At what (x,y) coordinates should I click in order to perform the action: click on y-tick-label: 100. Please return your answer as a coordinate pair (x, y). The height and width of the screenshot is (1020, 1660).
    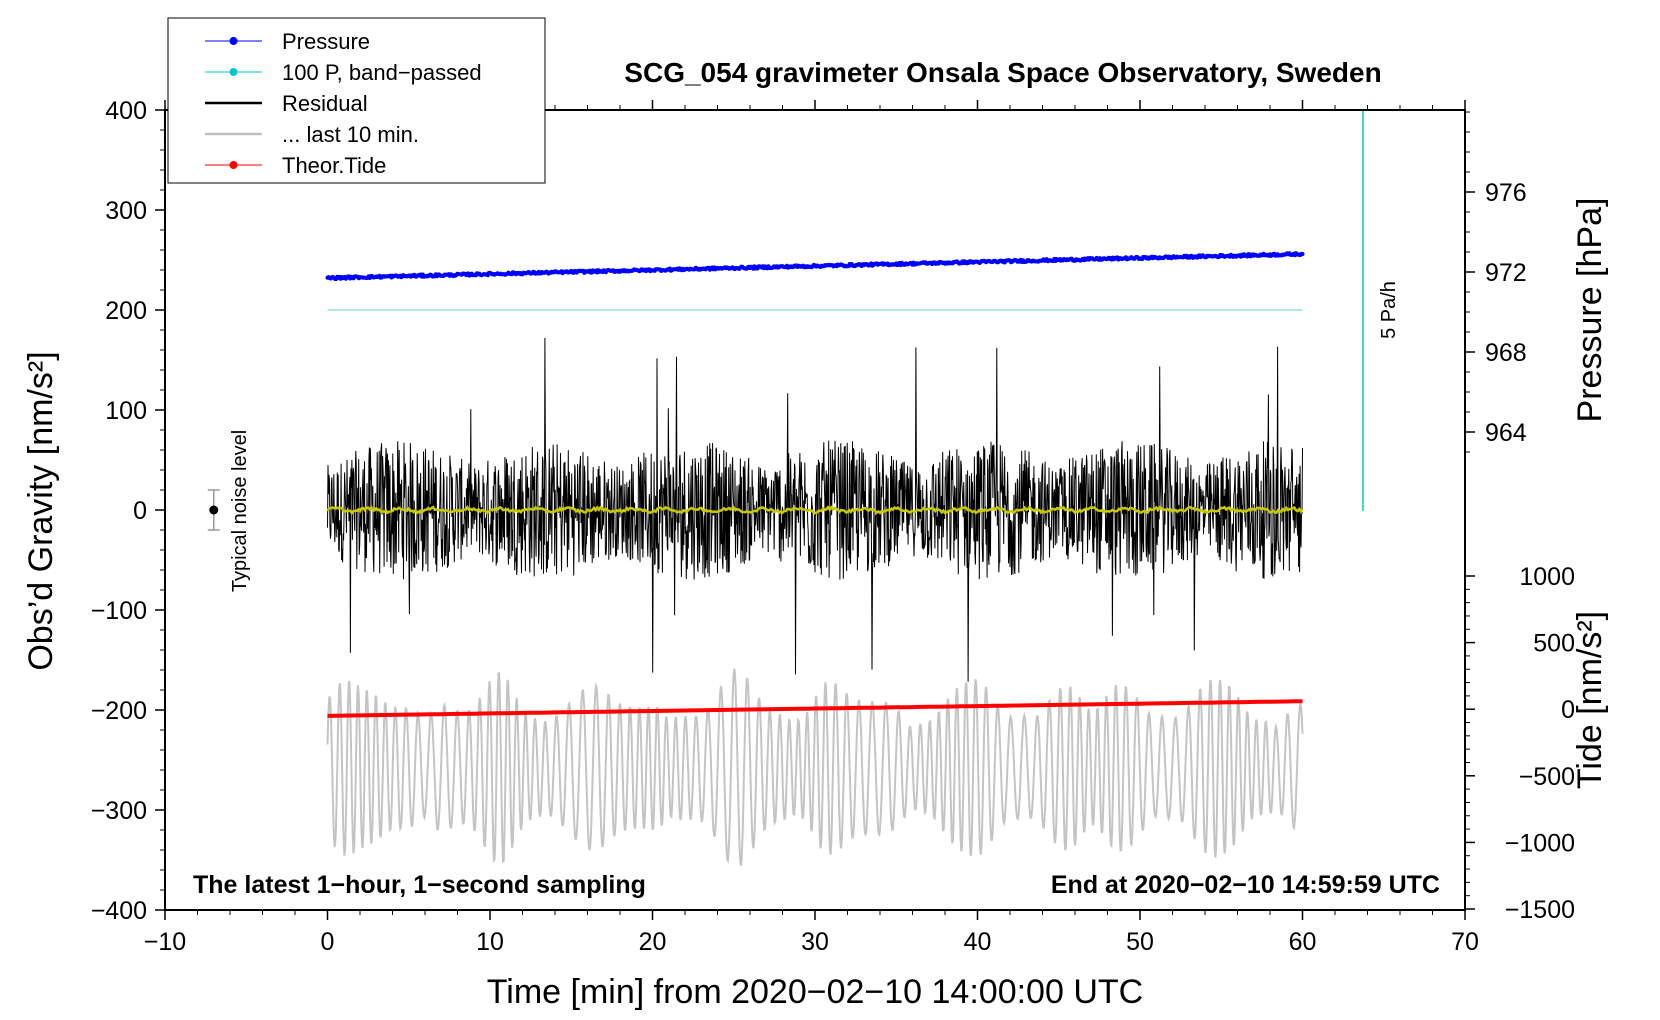
    Looking at the image, I should click on (126, 411).